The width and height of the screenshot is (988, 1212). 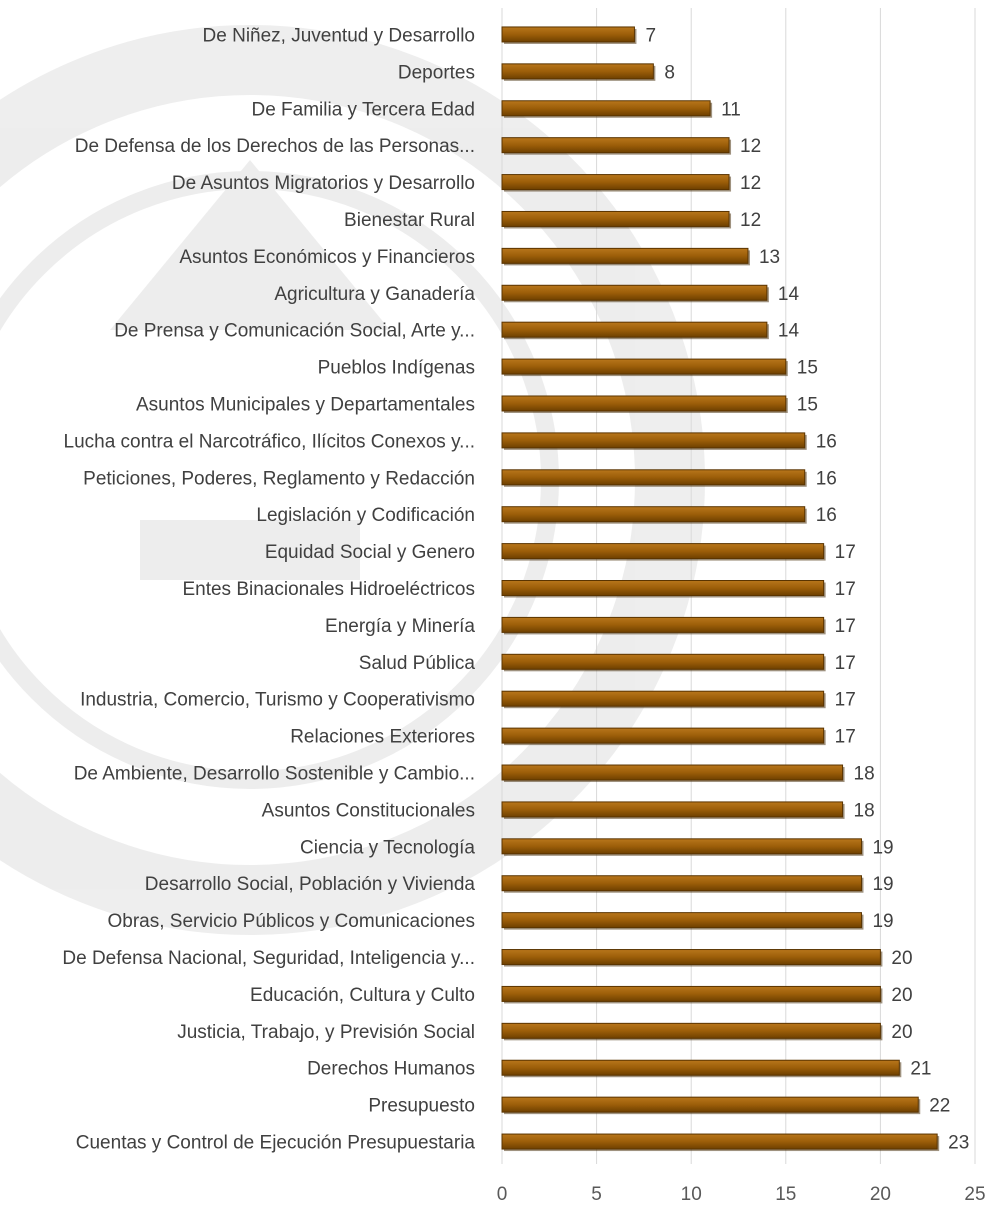 What do you see at coordinates (370, 552) in the screenshot?
I see `category-label: Equidad Social y Genero` at bounding box center [370, 552].